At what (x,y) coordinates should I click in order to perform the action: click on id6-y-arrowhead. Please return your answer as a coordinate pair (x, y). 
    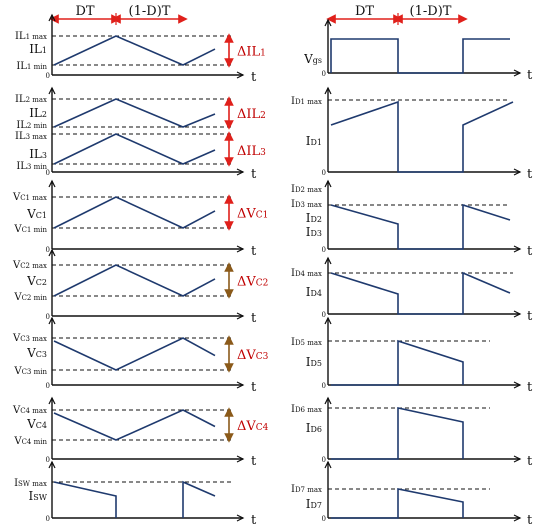
    Looking at the image, I should click on (328, 400).